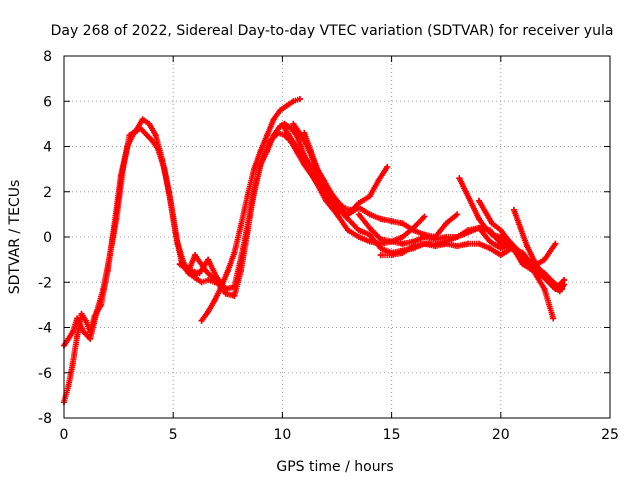 The image size is (640, 480). I want to click on x-tick-label: 15, so click(392, 435).